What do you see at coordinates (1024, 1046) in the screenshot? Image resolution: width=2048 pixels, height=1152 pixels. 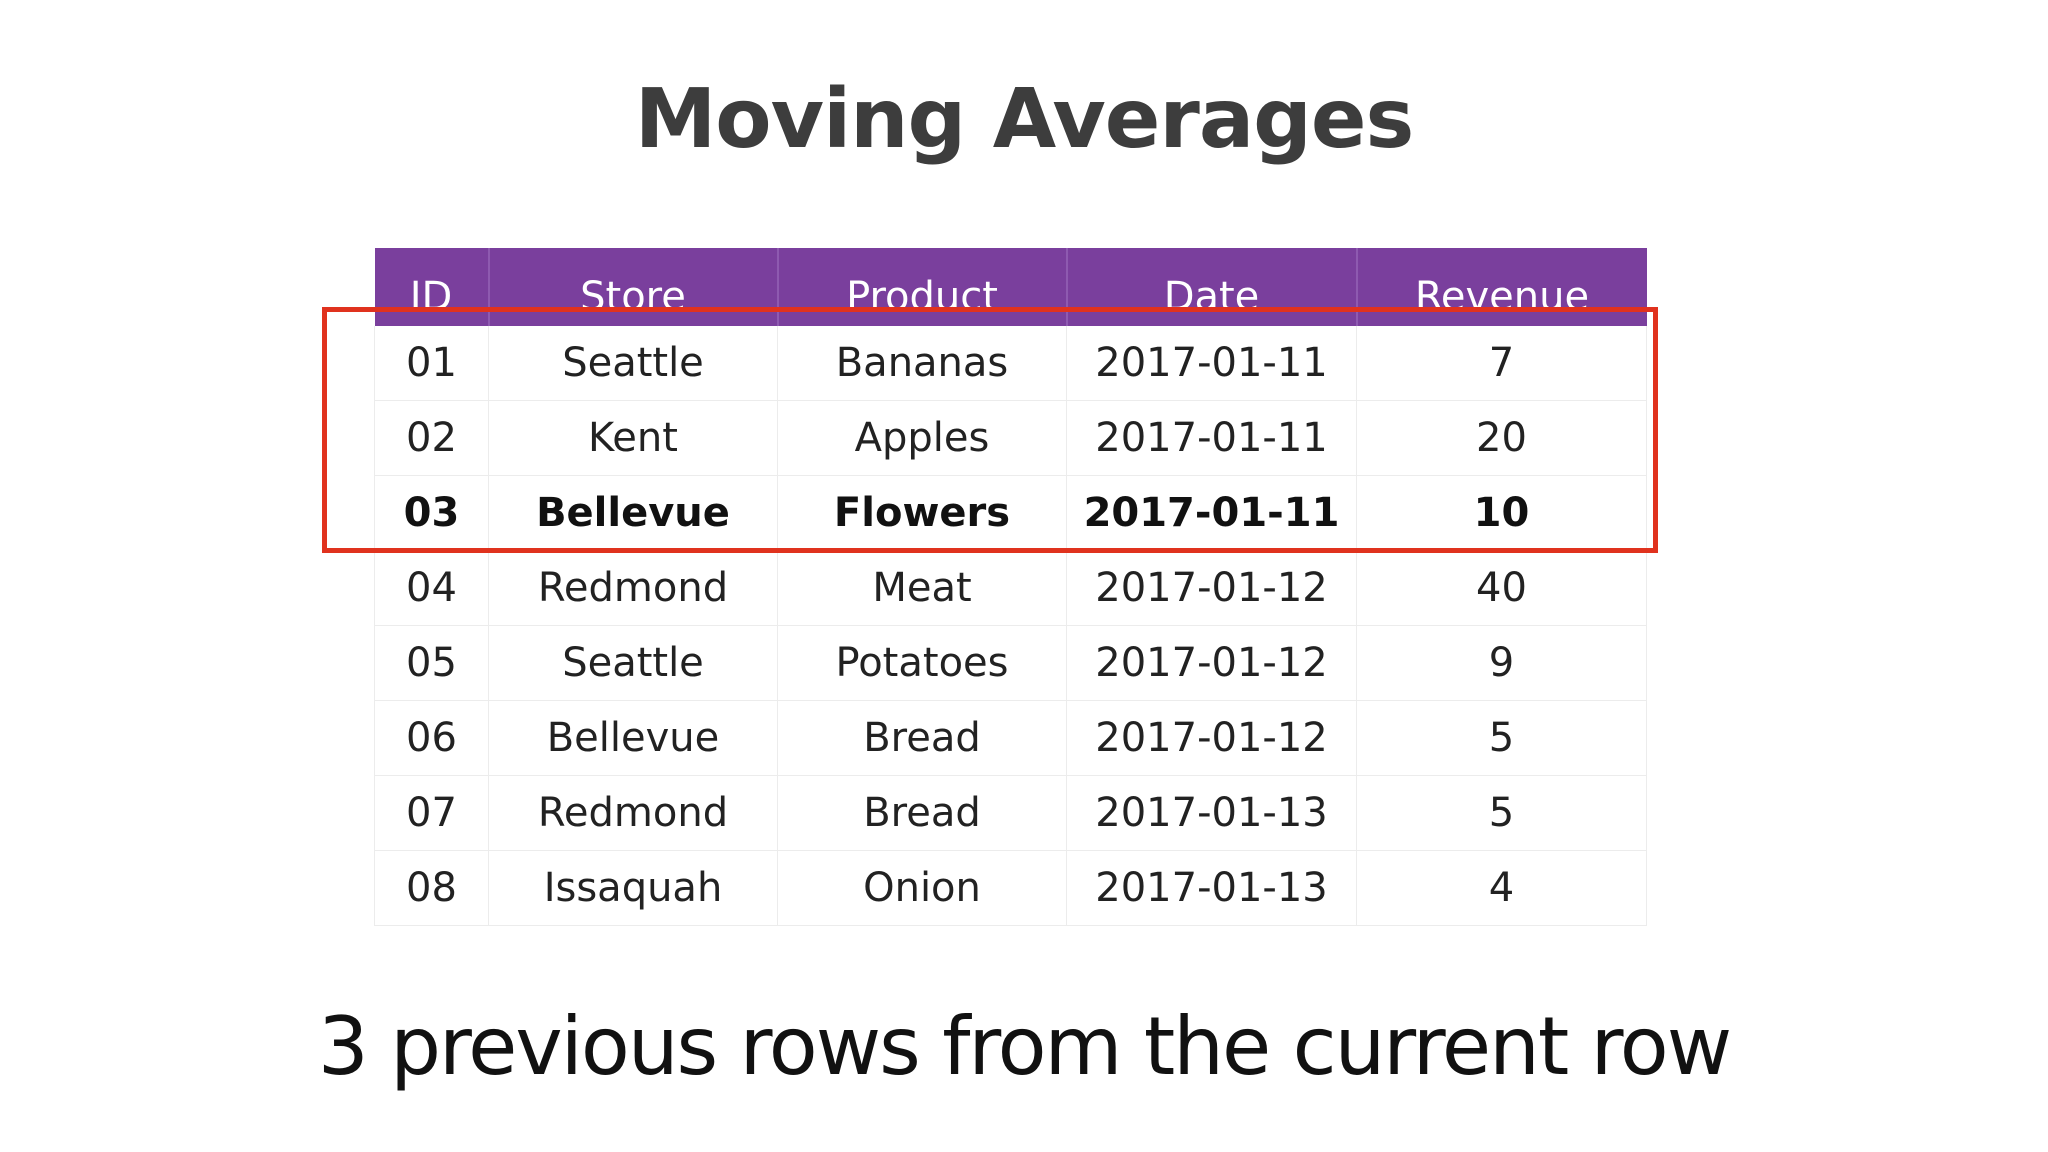 I see `slide-caption: 3 previous rows from the current row` at bounding box center [1024, 1046].